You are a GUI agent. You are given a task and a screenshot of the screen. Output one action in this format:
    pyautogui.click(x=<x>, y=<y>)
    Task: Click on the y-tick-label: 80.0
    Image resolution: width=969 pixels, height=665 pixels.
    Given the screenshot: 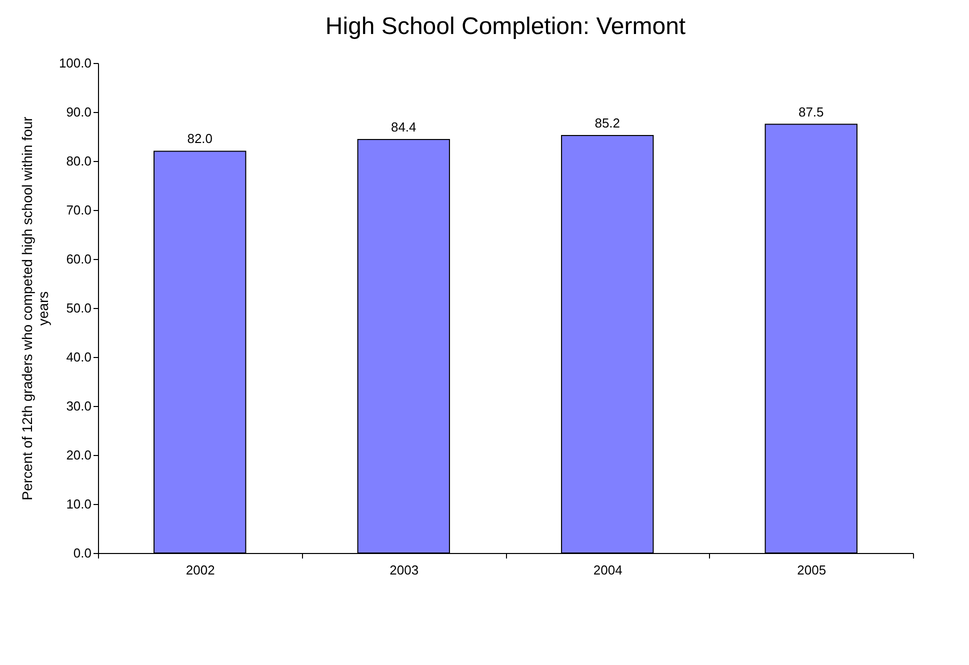 What is the action you would take?
    pyautogui.click(x=79, y=161)
    